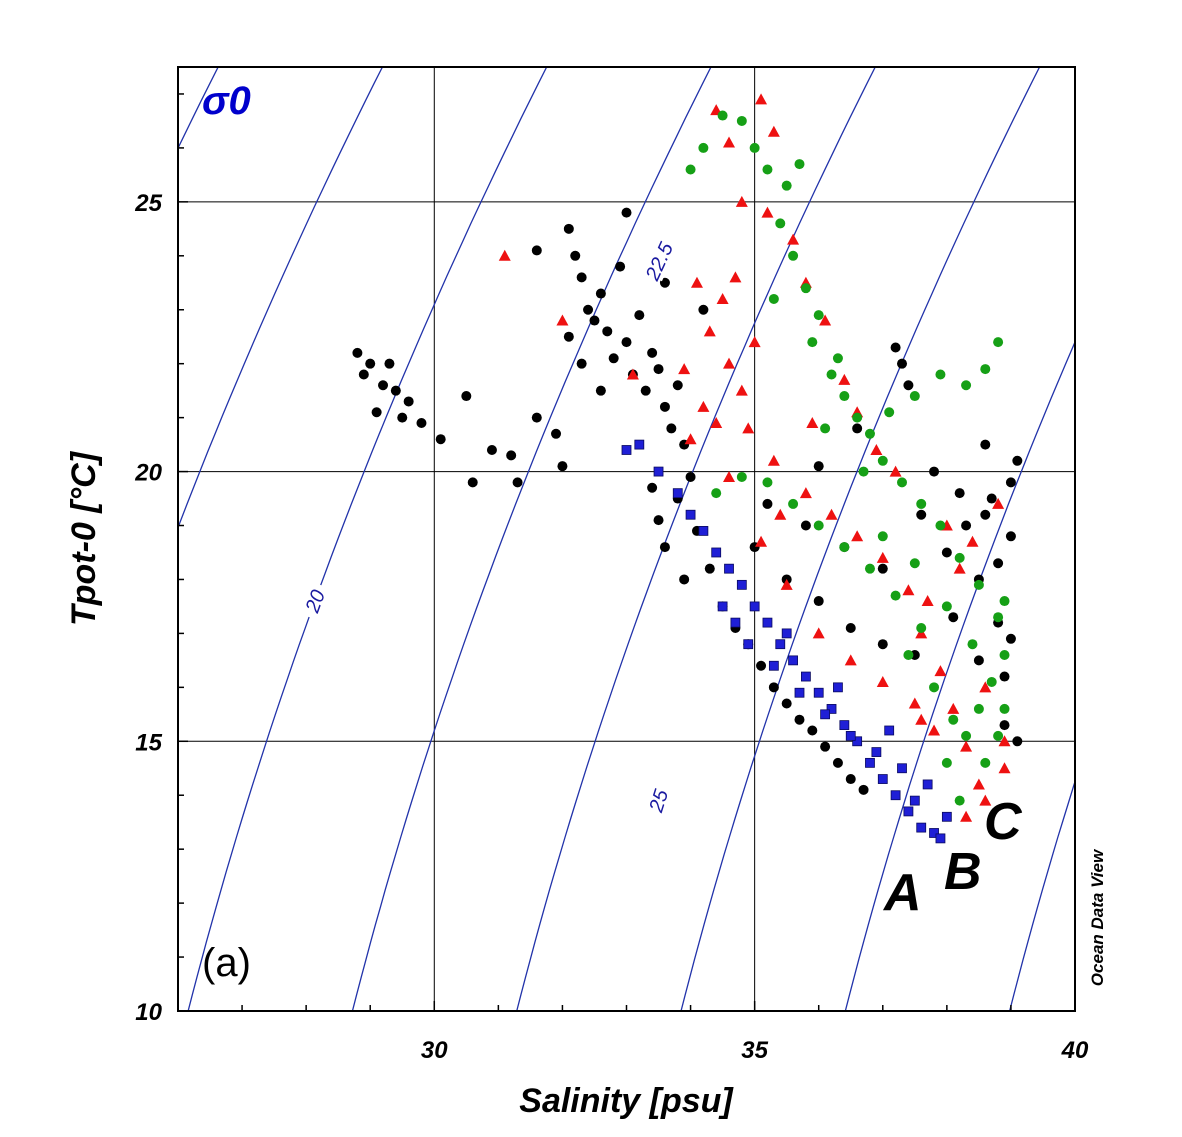 The width and height of the screenshot is (1182, 1137). I want to click on y-tick-label-10: 10, so click(148, 1012).